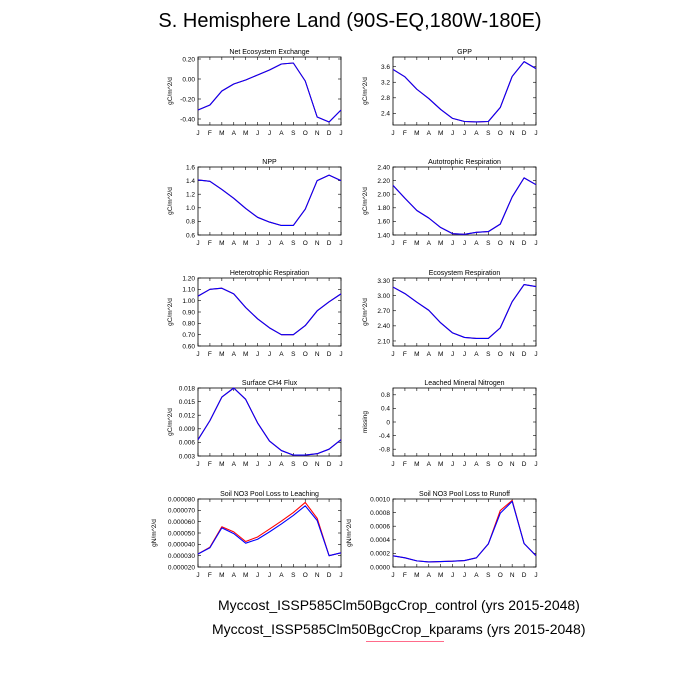 This screenshot has height=700, width=700. What do you see at coordinates (385, 450) in the screenshot?
I see `y-tick-label: -0.8` at bounding box center [385, 450].